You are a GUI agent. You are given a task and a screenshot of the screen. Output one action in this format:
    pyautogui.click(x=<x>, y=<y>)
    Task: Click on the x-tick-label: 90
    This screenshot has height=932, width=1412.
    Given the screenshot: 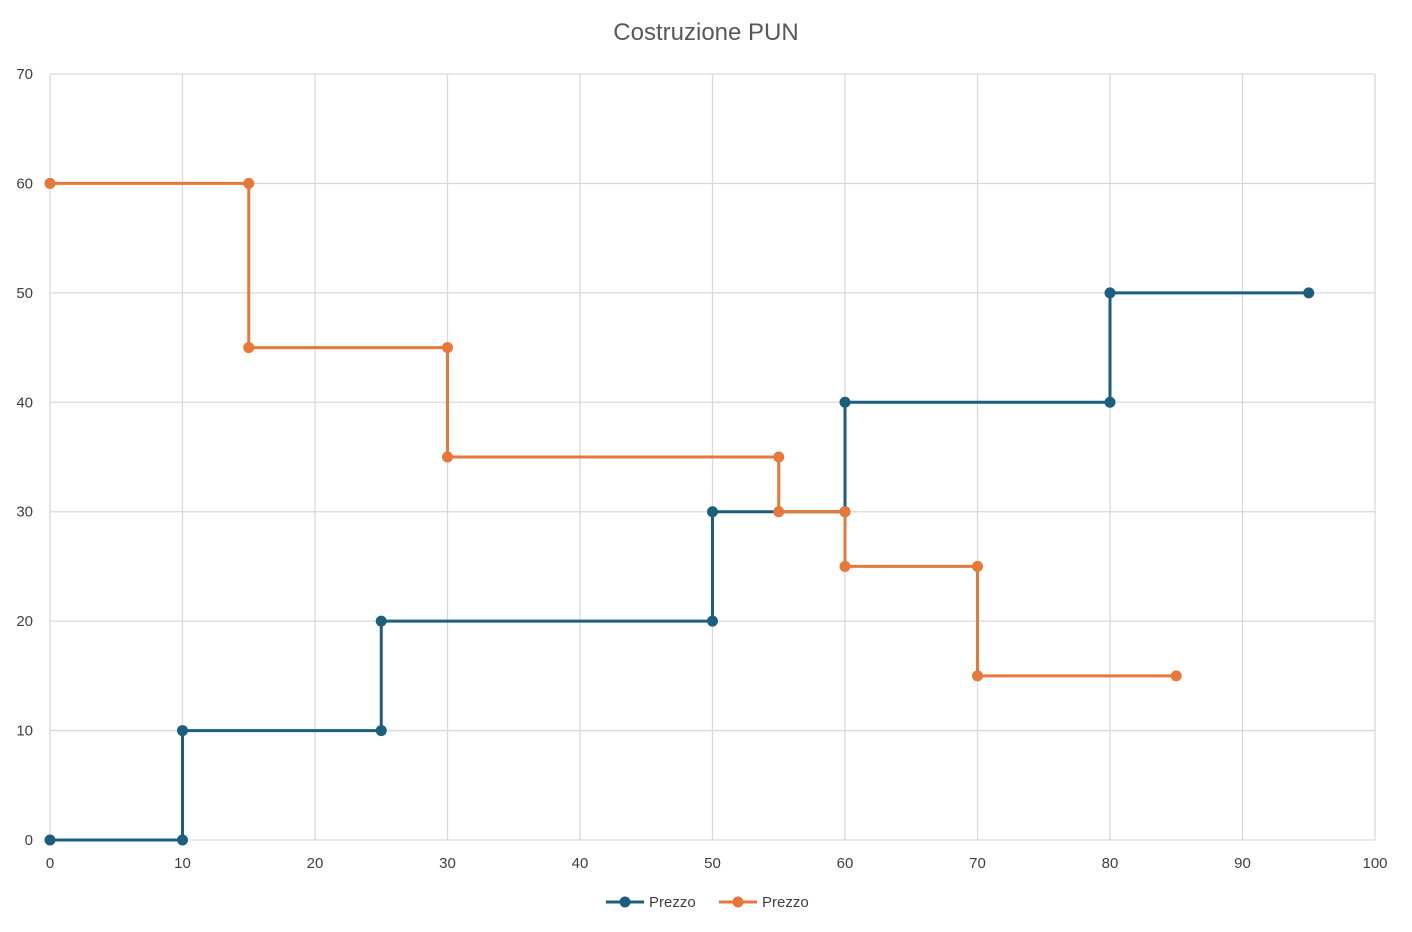 What is the action you would take?
    pyautogui.click(x=1242, y=863)
    